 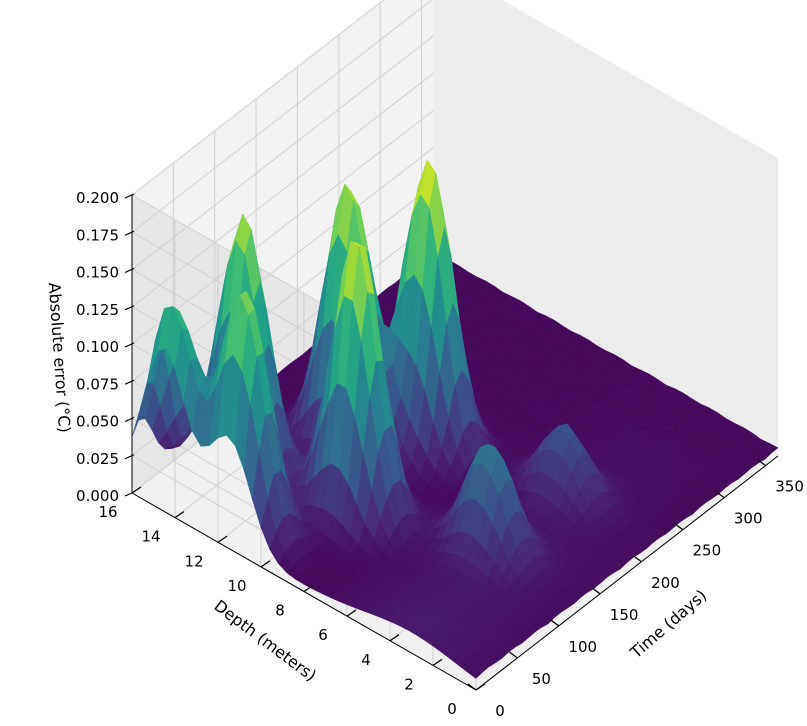 What do you see at coordinates (97, 235) in the screenshot?
I see `z-tick-label: 0.175` at bounding box center [97, 235].